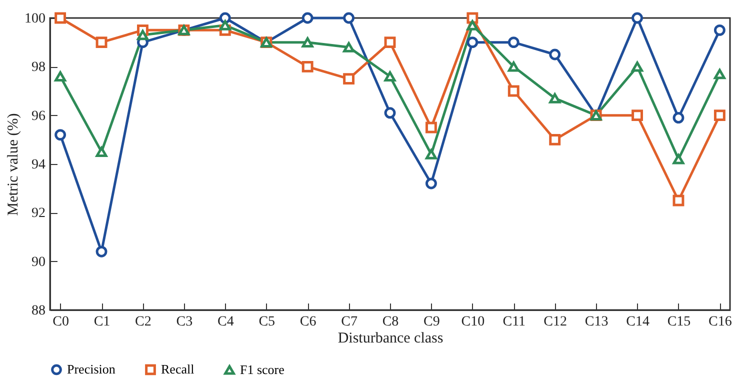 The height and width of the screenshot is (382, 745). I want to click on x-tick-label: C2, so click(143, 322).